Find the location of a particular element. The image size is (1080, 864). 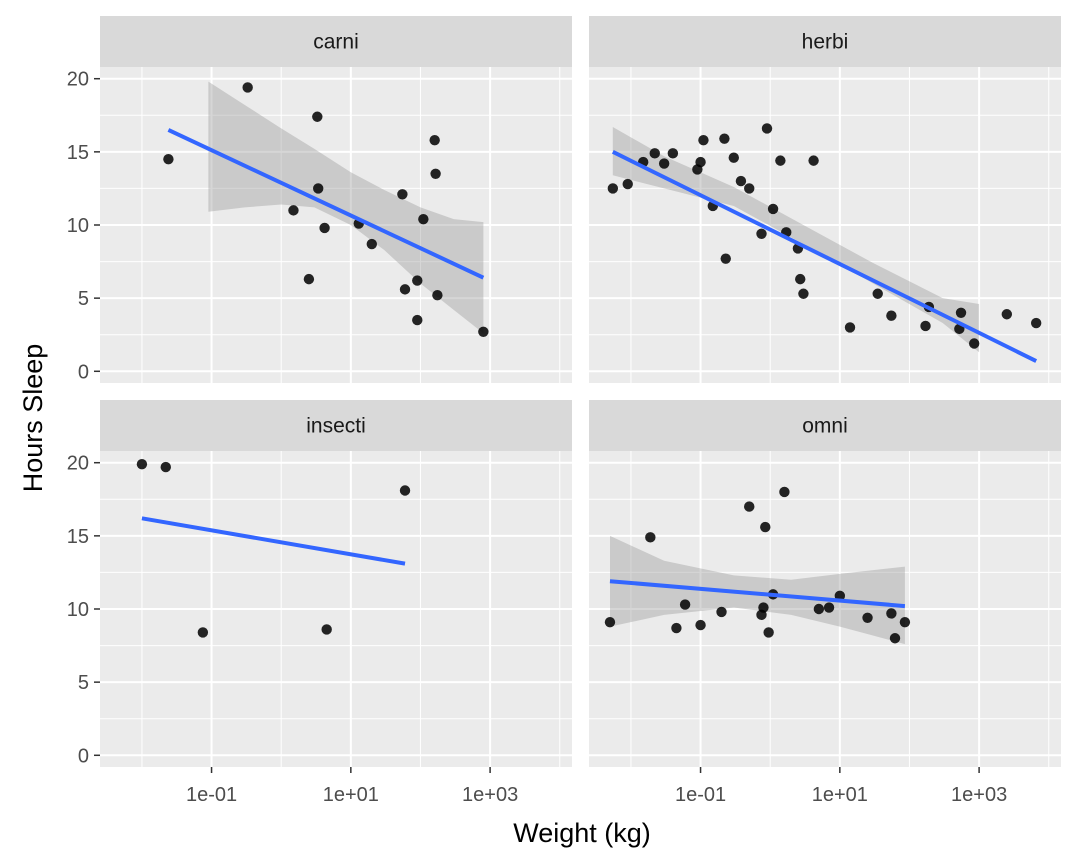

facet-strip-label: insecti is located at coordinates (336, 426).